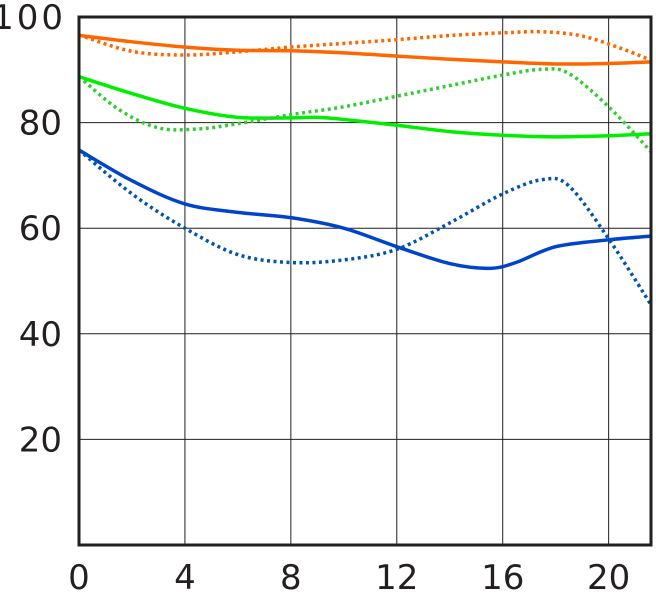 The height and width of the screenshot is (594, 656). I want to click on y-tick-label: 40, so click(40, 335).